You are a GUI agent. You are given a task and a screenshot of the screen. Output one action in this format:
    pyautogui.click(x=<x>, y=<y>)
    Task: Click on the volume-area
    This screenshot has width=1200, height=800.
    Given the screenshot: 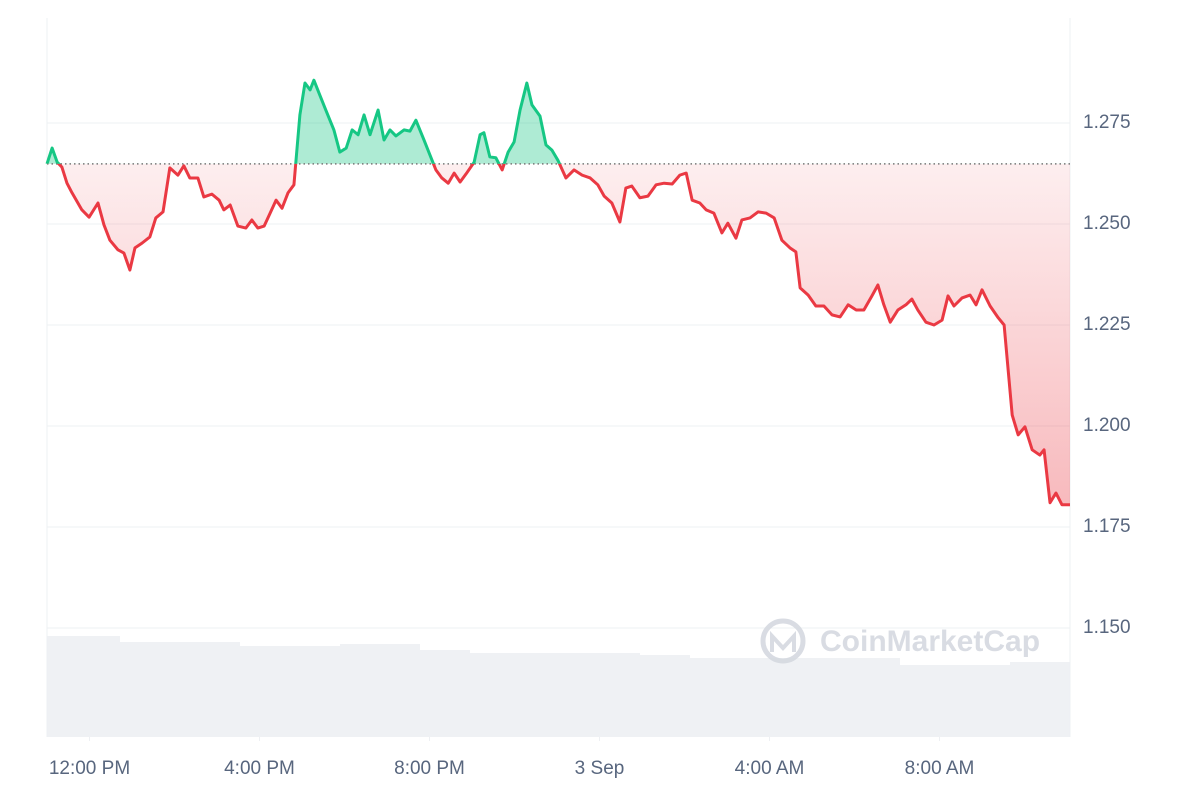 What is the action you would take?
    pyautogui.click(x=558, y=686)
    